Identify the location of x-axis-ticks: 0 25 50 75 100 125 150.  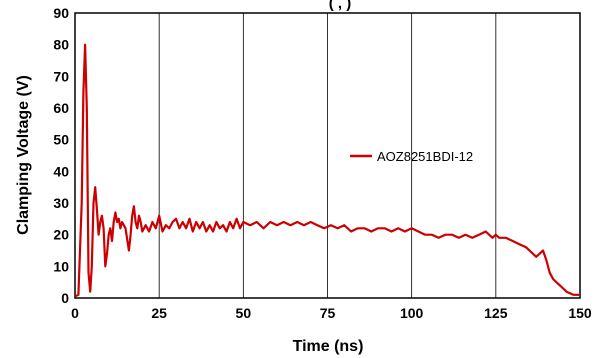
(331, 313).